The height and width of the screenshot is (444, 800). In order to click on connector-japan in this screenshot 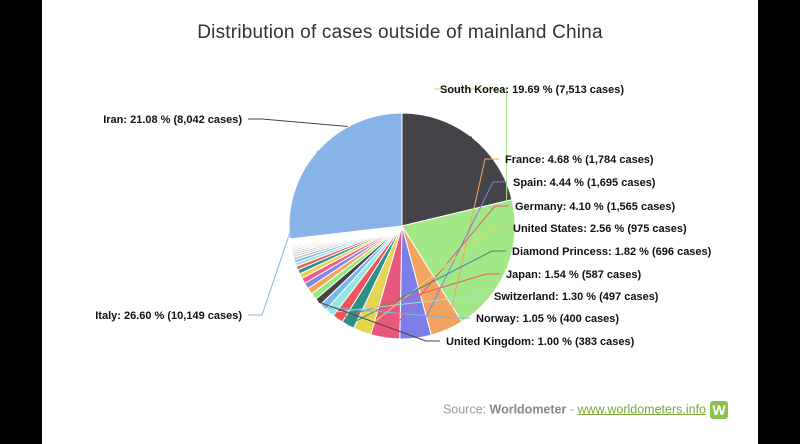, I will do `click(418, 296)`.